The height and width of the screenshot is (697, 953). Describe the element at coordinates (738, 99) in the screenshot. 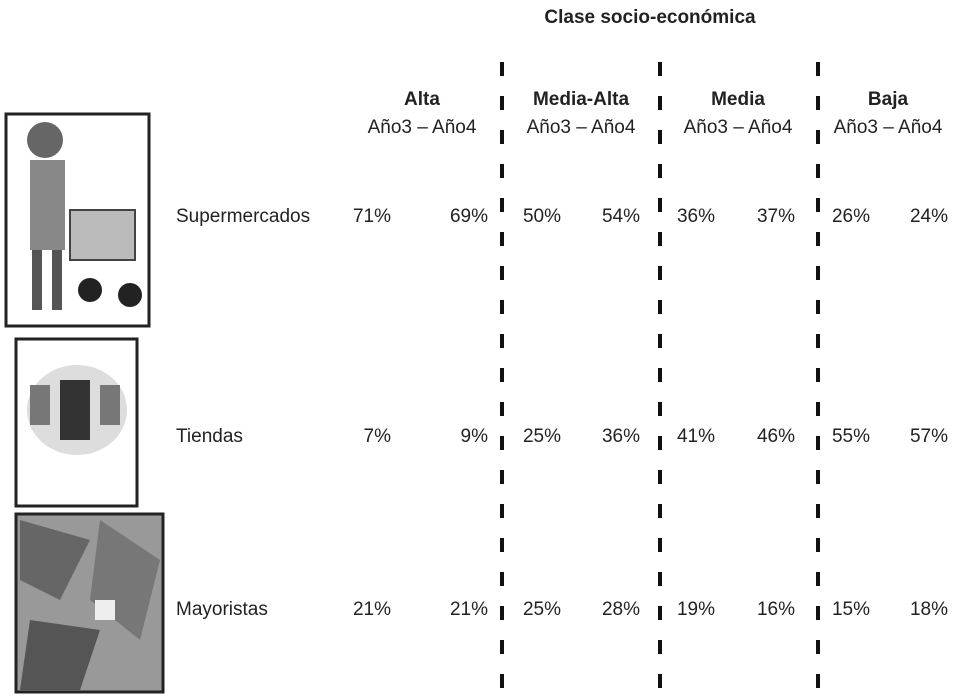

I see `group-name: Media` at that location.